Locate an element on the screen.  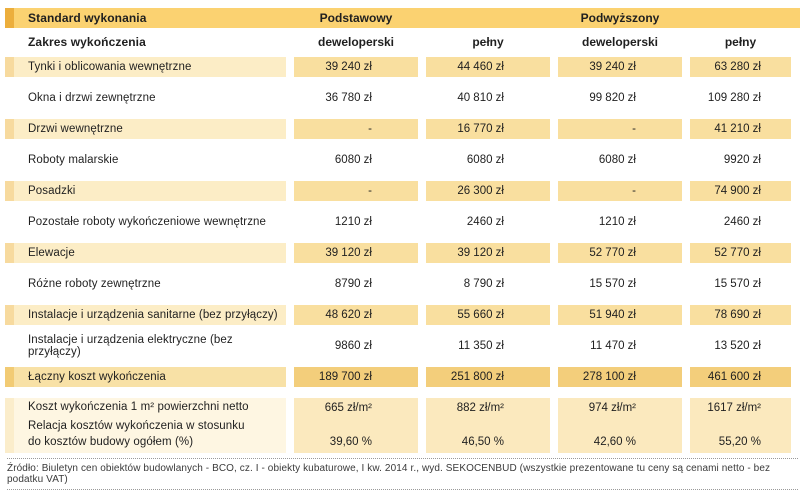
zakres-wykonczenia-label: Zakres wykończenia is located at coordinates (87, 42).